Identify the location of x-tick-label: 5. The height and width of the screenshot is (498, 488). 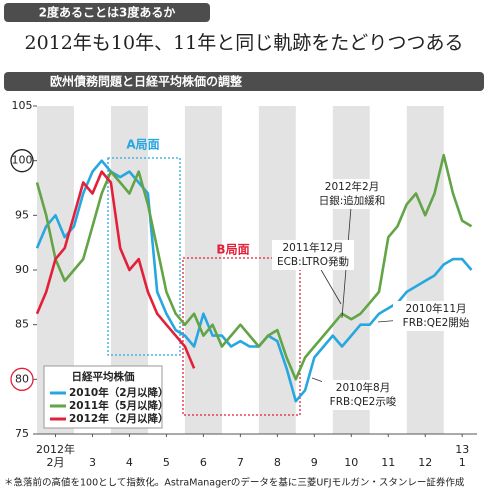
(166, 462).